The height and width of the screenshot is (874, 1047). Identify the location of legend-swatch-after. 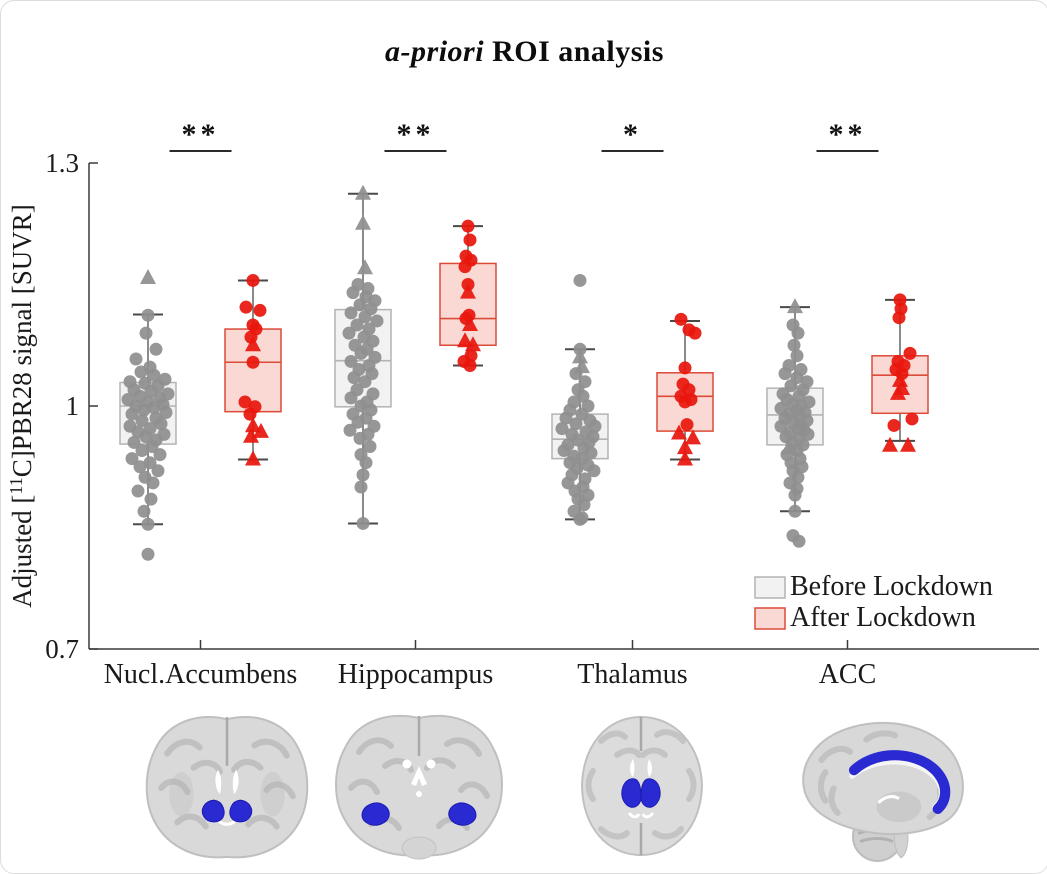
(770, 618).